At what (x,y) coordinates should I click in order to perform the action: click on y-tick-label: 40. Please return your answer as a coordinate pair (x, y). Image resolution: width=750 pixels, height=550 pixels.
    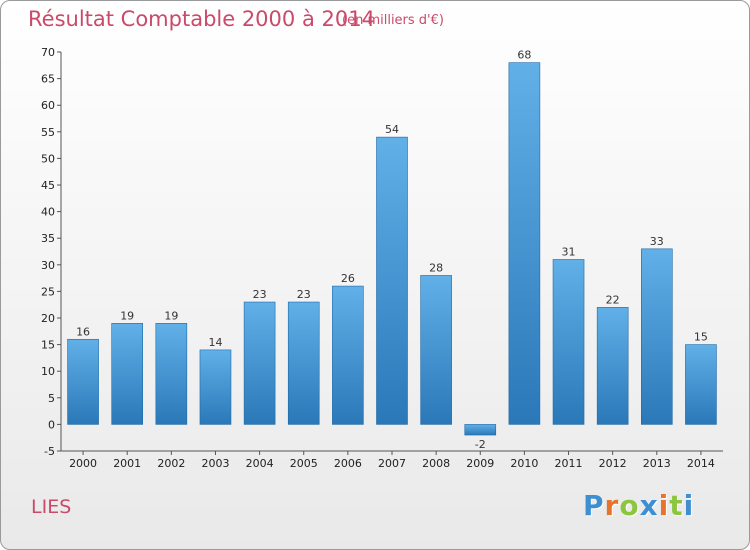
    Looking at the image, I should click on (48, 212).